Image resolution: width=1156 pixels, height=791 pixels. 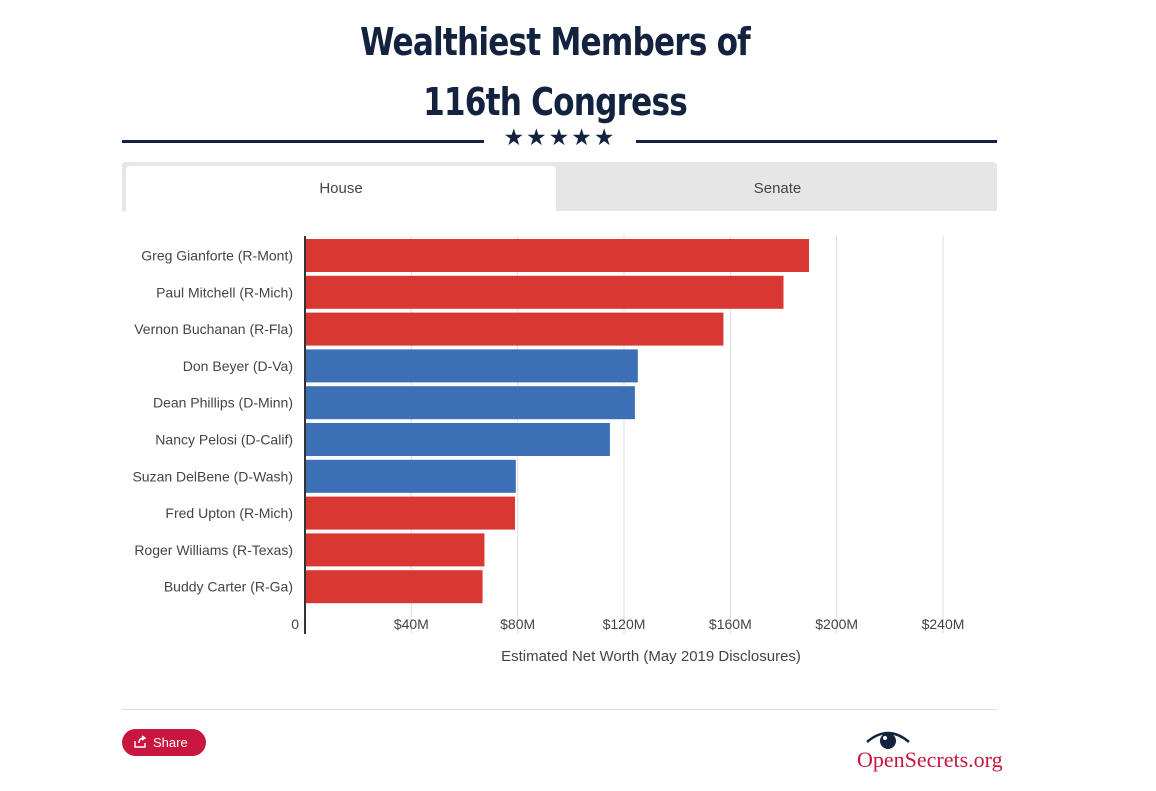 What do you see at coordinates (295, 624) in the screenshot?
I see `x-tick-label: 0` at bounding box center [295, 624].